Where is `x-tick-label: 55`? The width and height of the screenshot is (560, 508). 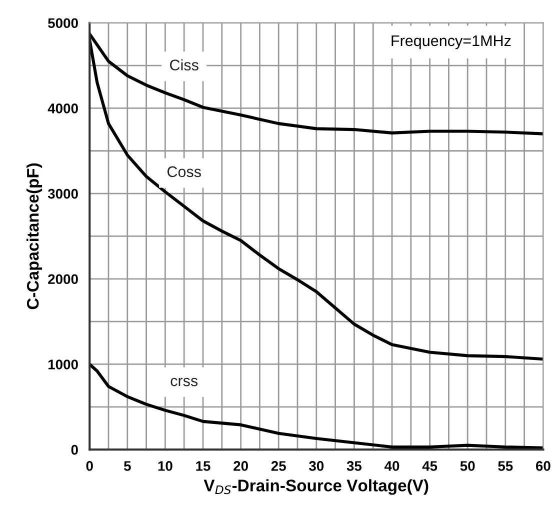
x-tick-label: 55 is located at coordinates (505, 466).